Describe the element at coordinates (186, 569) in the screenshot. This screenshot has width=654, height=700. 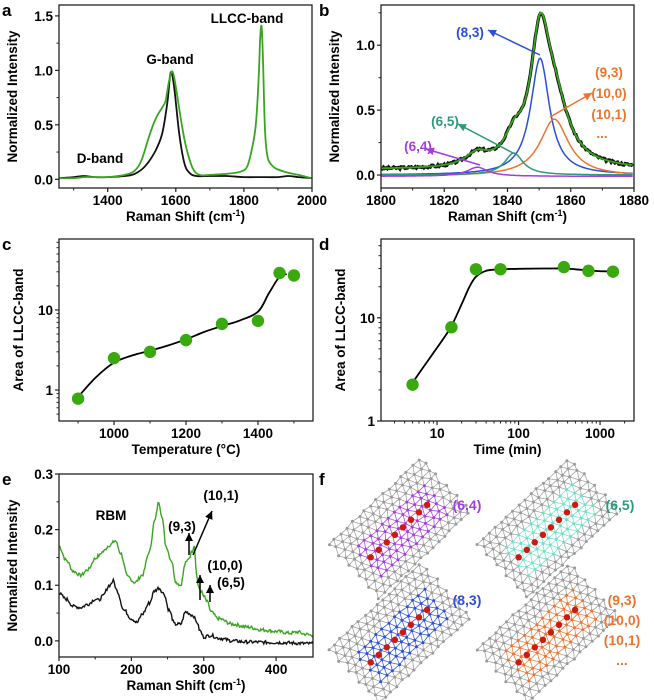
I see `series-line-green` at that location.